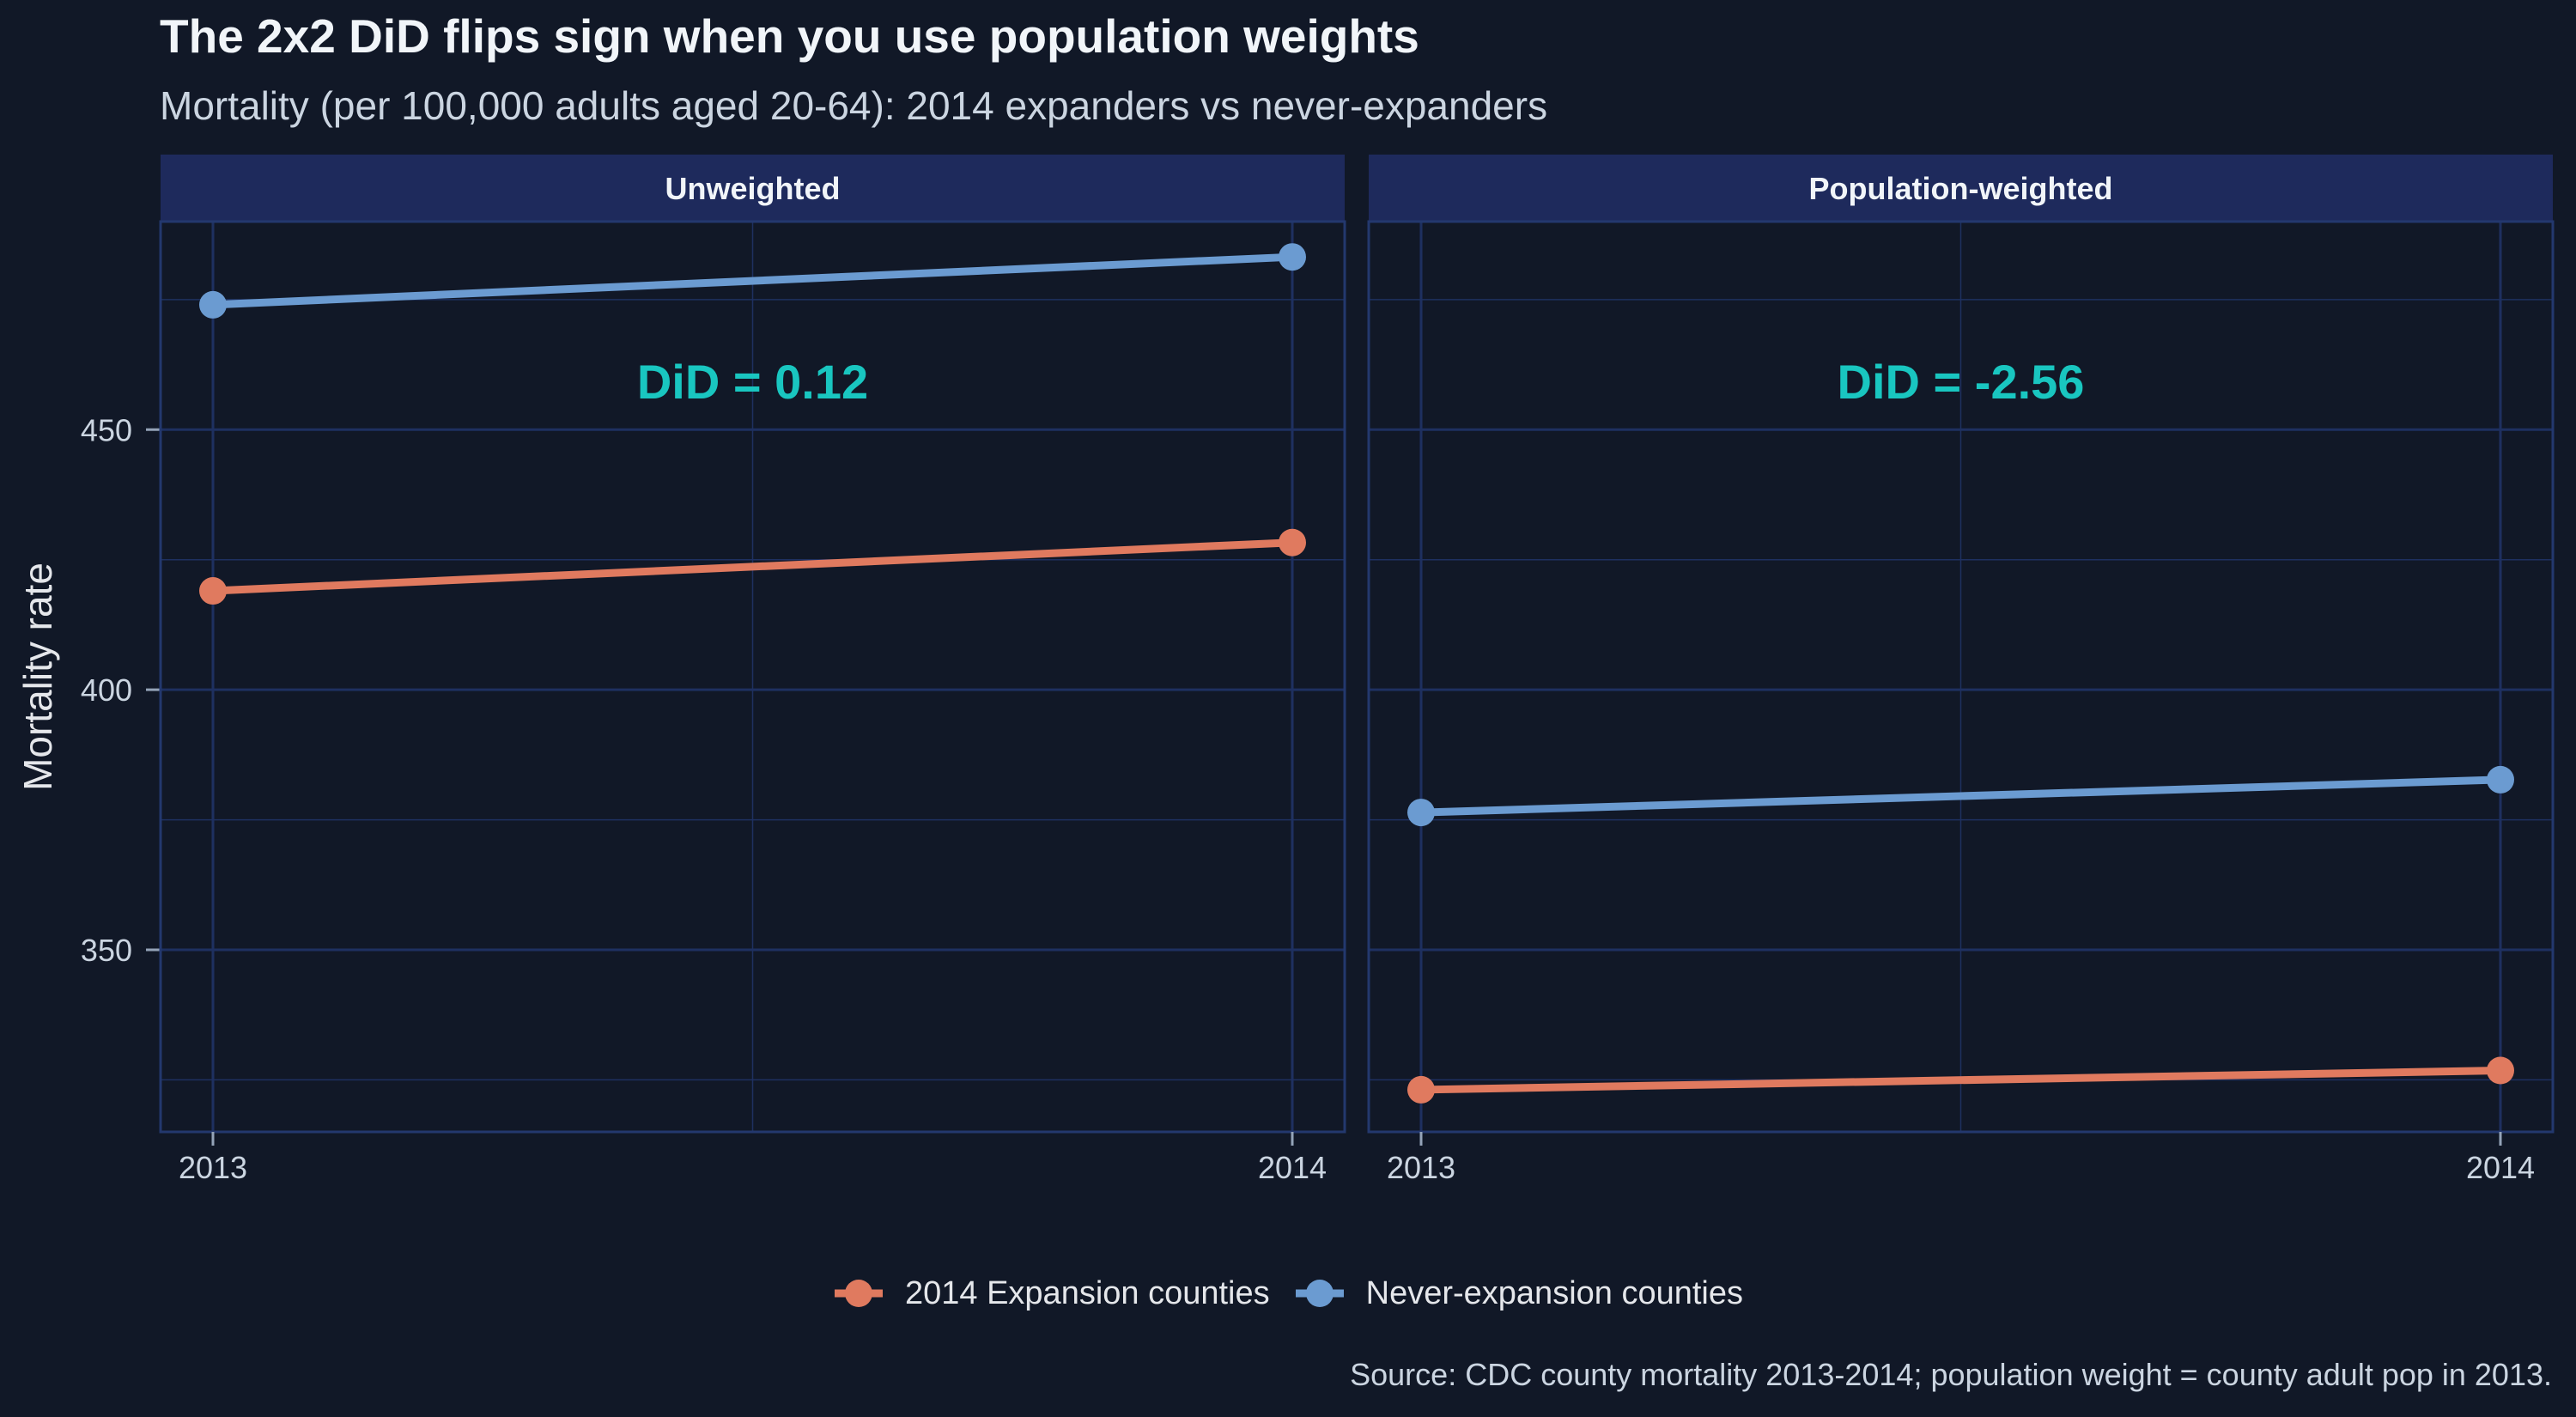  What do you see at coordinates (1554, 1292) in the screenshot?
I see `legend-label-never-expansion: Never-expansion counties` at bounding box center [1554, 1292].